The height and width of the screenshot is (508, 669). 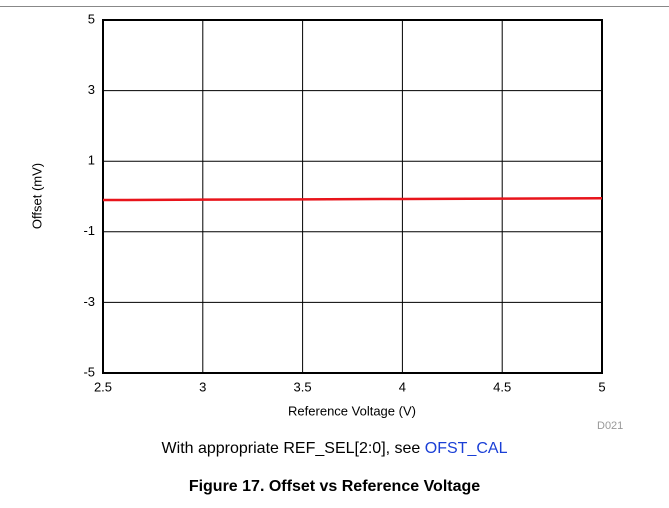 What do you see at coordinates (466, 448) in the screenshot?
I see `caption-link: OFST_CAL` at bounding box center [466, 448].